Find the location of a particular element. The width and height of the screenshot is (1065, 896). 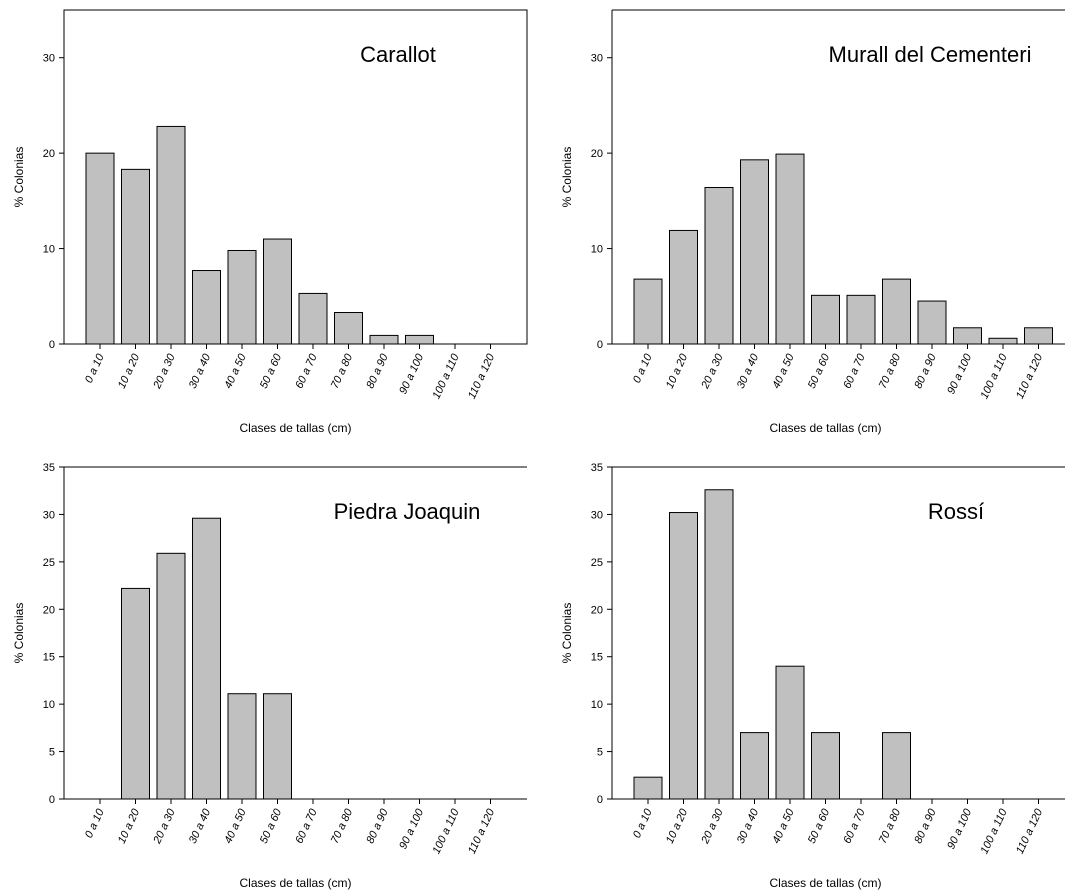

chart-title: Piedra Joaquin is located at coordinates (407, 511).